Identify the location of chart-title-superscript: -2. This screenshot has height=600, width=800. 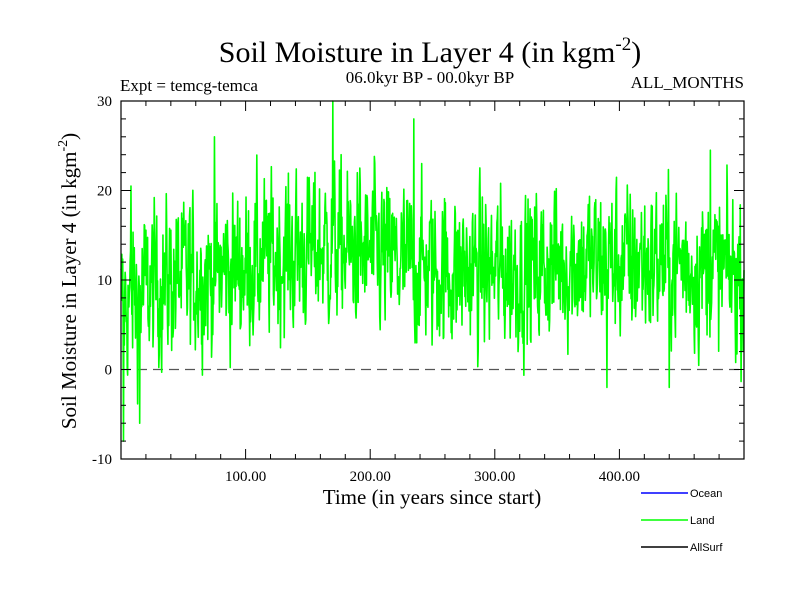
(623, 44).